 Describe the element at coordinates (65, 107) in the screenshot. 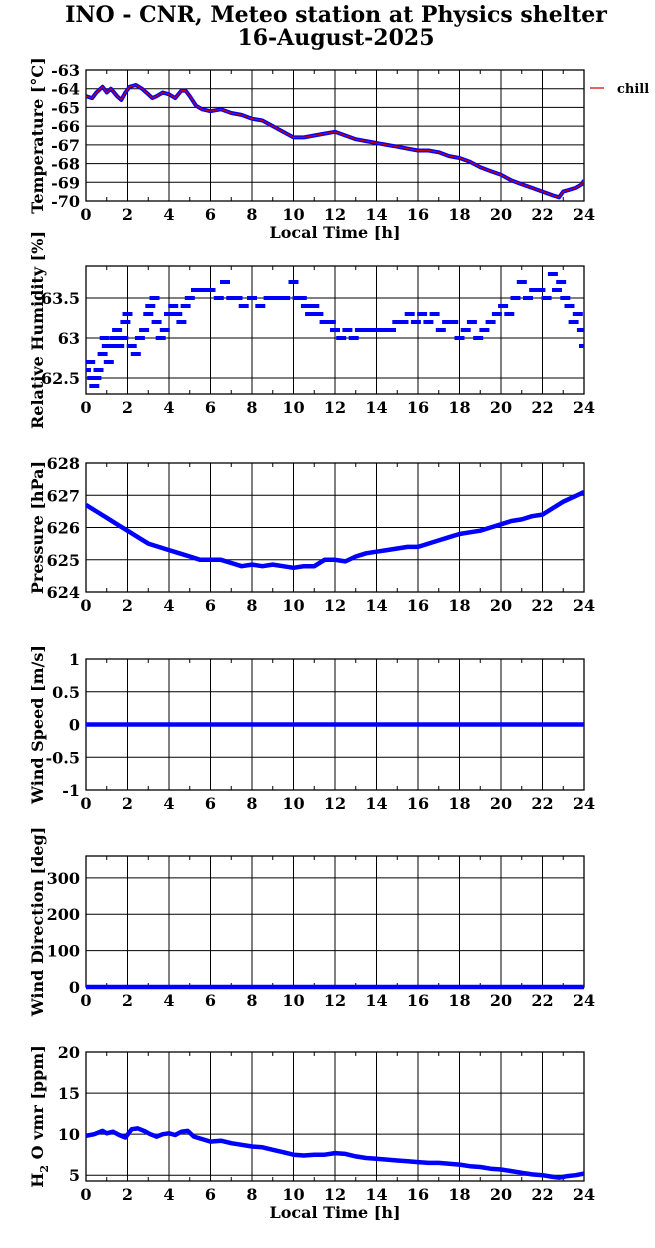

I see `y-tick-label: -65` at that location.